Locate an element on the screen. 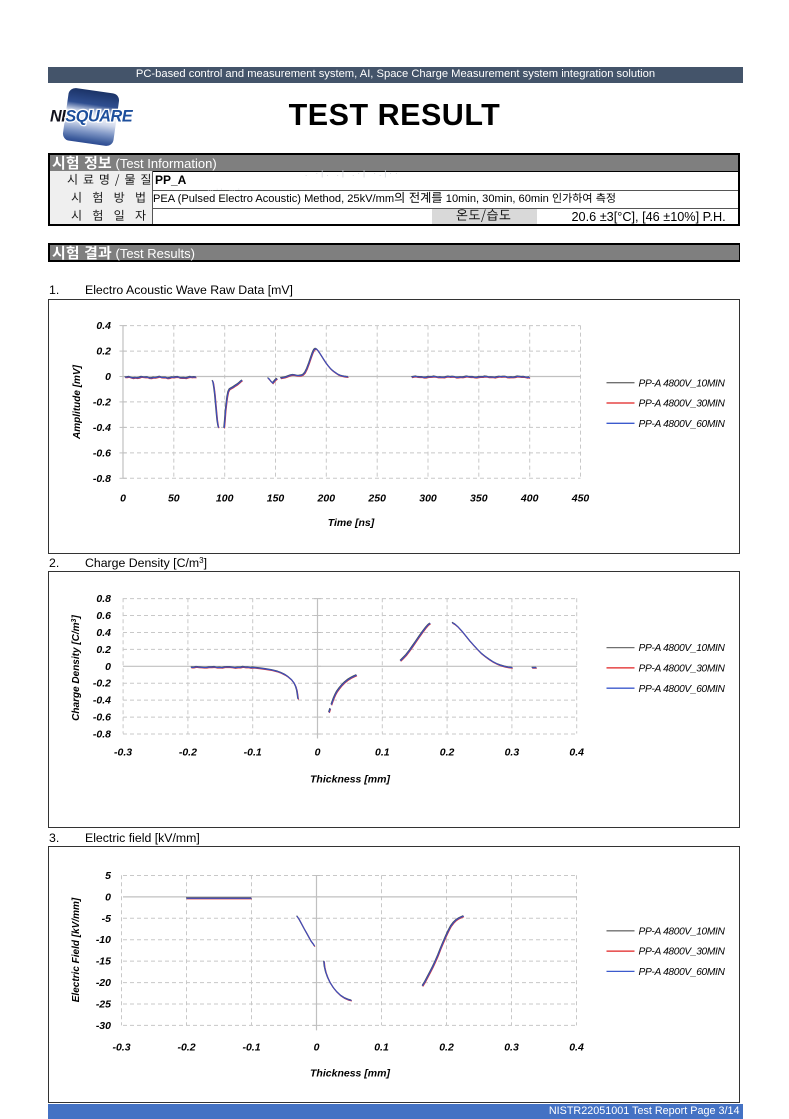  svg-text: 150 is located at coordinates (276, 499).